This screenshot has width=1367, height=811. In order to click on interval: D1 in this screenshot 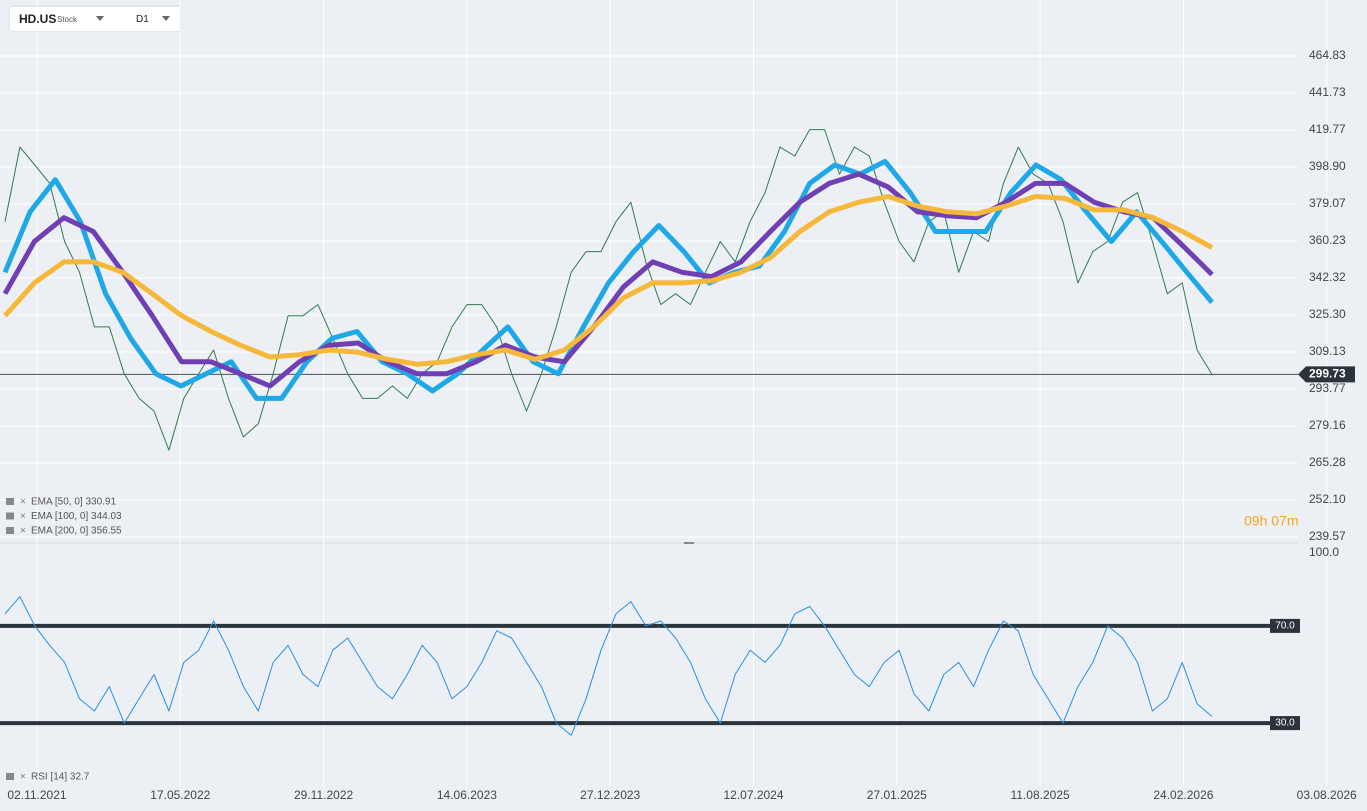, I will do `click(142, 19)`.